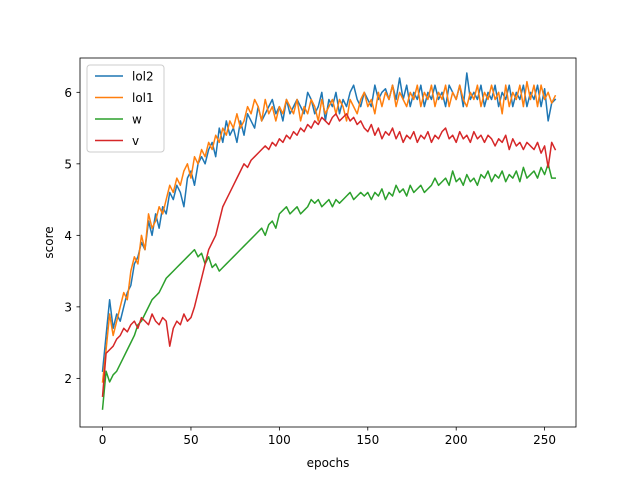 This screenshot has width=640, height=480. I want to click on y-tick-label: 6, so click(68, 93).